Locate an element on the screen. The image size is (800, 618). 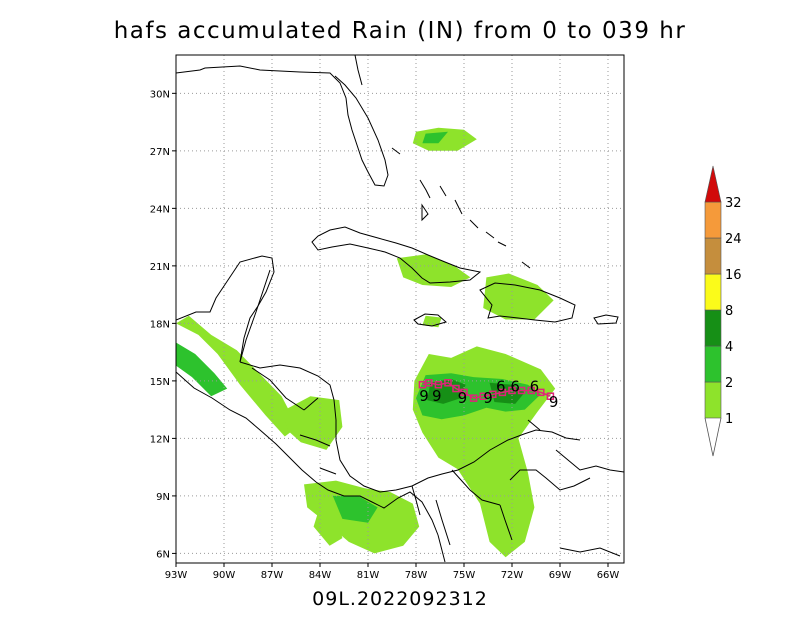
georgia-coastline is located at coordinates (358, 70).